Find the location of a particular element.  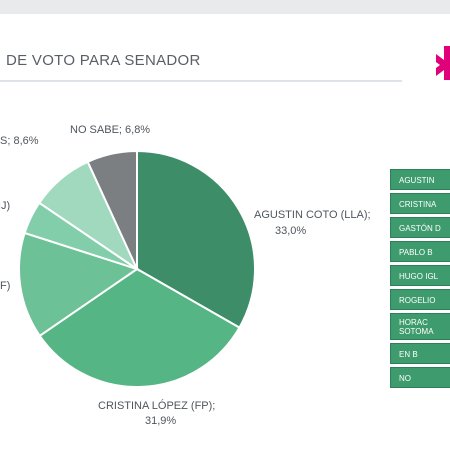

label-no-sabe: NO SABE; 6,8% is located at coordinates (110, 130).